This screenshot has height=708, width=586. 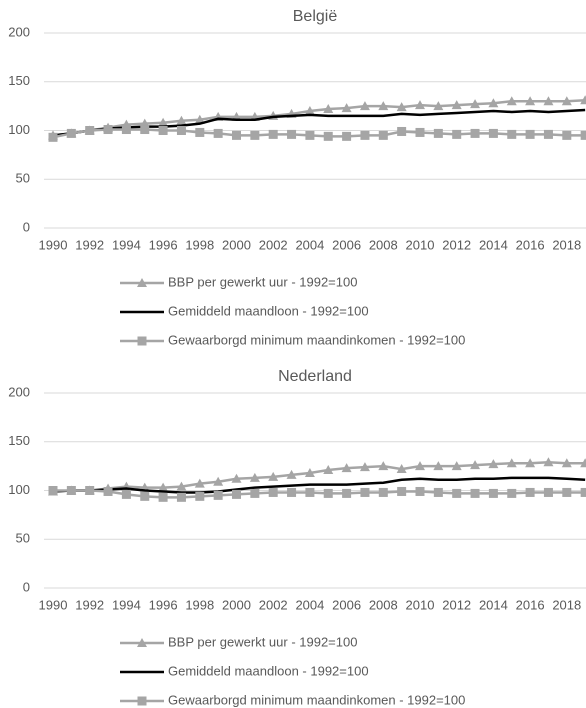 What do you see at coordinates (309, 604) in the screenshot?
I see `x-tick-label: 2004` at bounding box center [309, 604].